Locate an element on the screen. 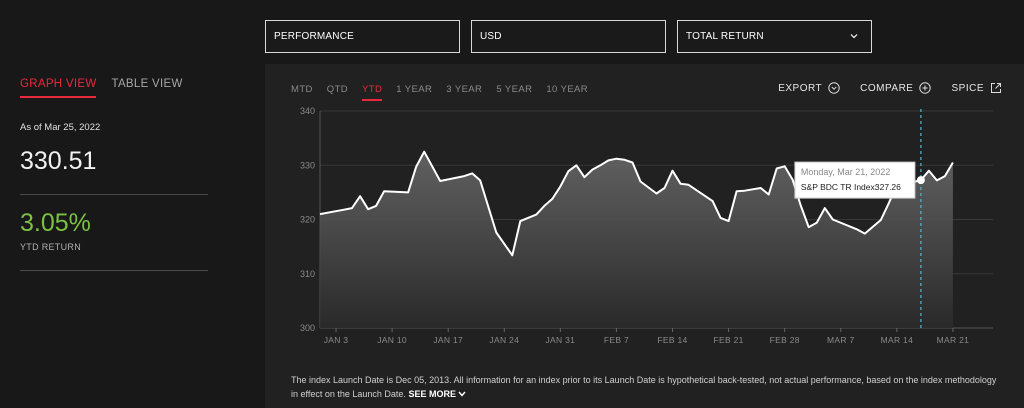 Image resolution: width=1024 pixels, height=408 pixels. hover-point is located at coordinates (920, 180).